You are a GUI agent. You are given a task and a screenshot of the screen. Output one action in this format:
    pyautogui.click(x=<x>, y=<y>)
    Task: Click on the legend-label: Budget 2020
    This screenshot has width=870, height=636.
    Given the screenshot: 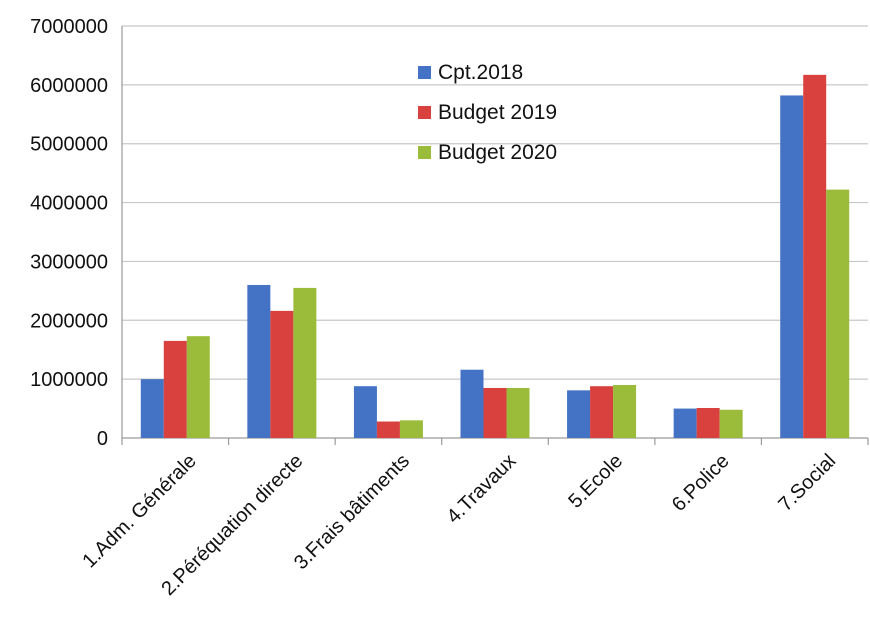 What is the action you would take?
    pyautogui.click(x=497, y=152)
    